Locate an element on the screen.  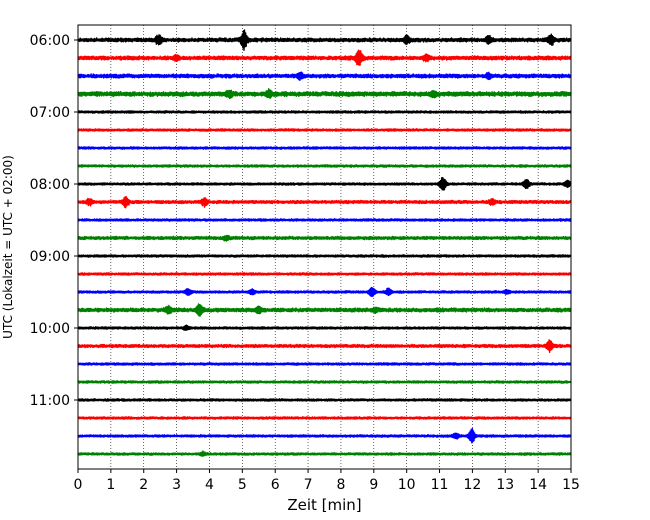
x-tick-label-5: 5 is located at coordinates (242, 485).